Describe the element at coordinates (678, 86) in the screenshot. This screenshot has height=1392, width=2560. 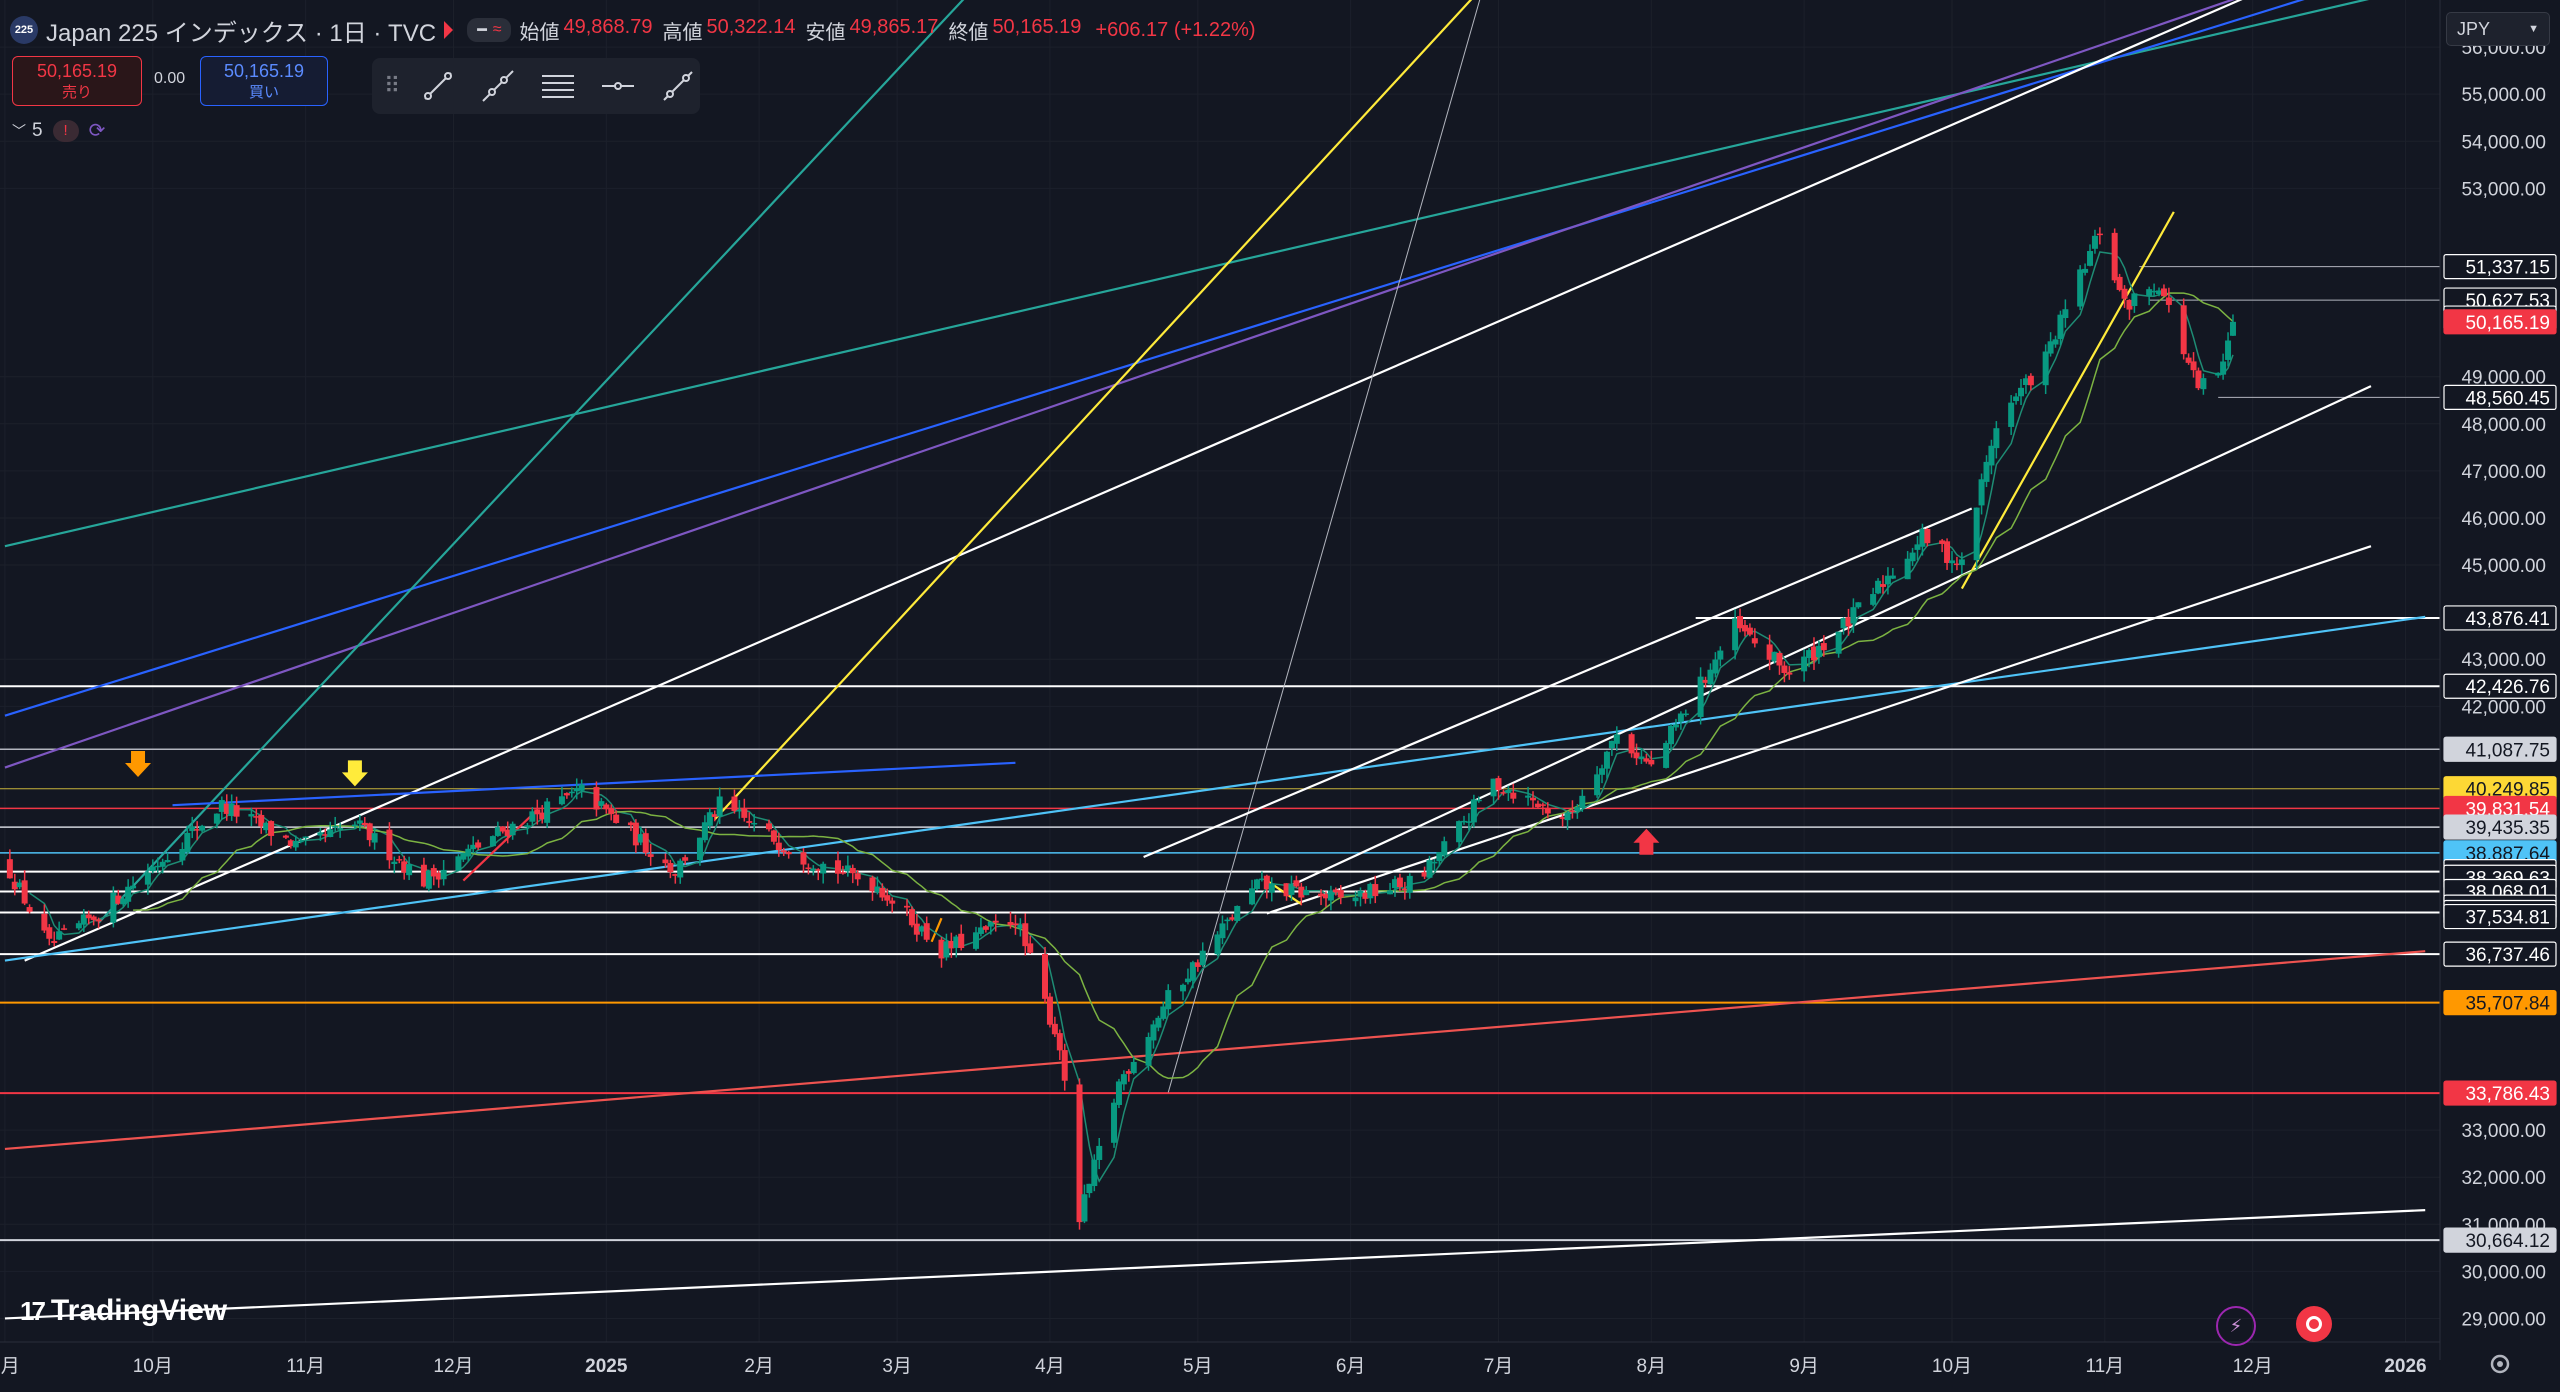
I see `extended-line-icon` at that location.